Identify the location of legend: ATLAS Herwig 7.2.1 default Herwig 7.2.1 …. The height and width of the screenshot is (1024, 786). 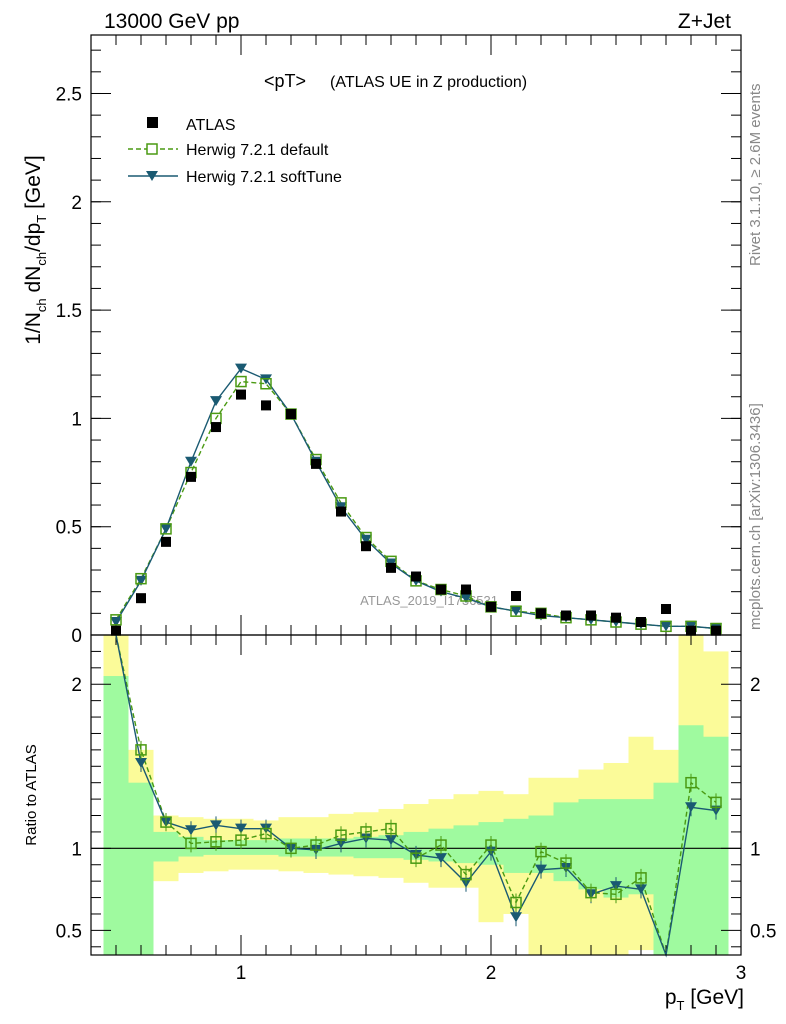
(235, 151).